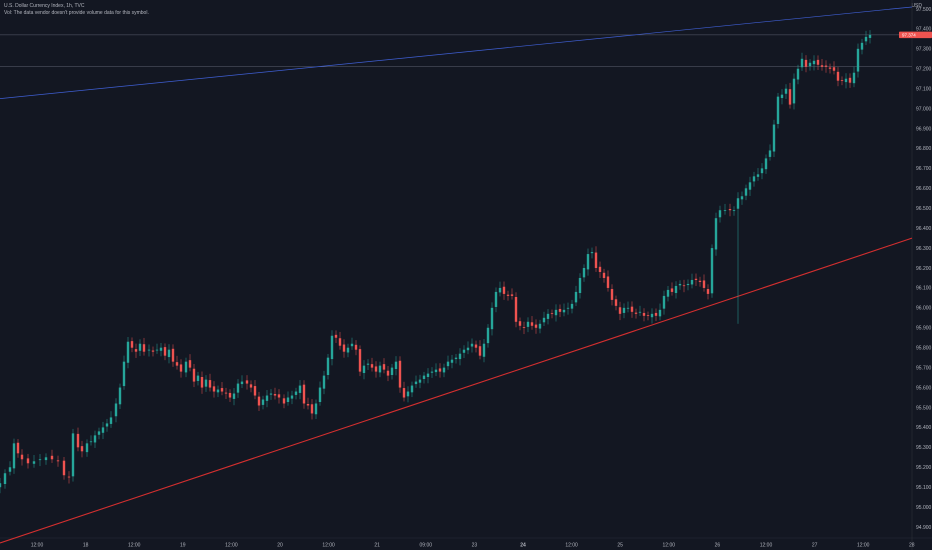 The width and height of the screenshot is (932, 550). Describe the element at coordinates (377, 546) in the screenshot. I see `x-tick-label: 21` at that location.